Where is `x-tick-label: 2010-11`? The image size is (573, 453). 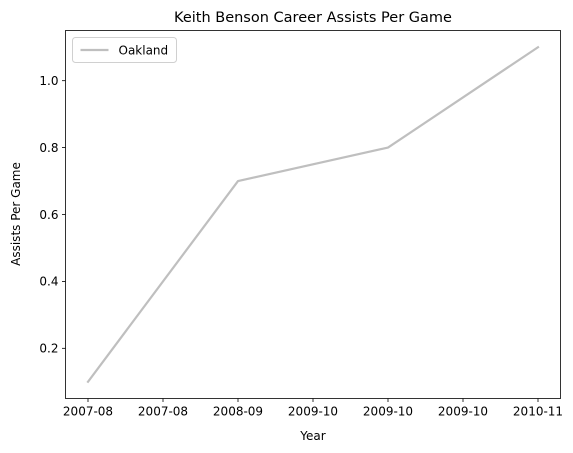
x-tick-label: 2010-11 is located at coordinates (538, 412).